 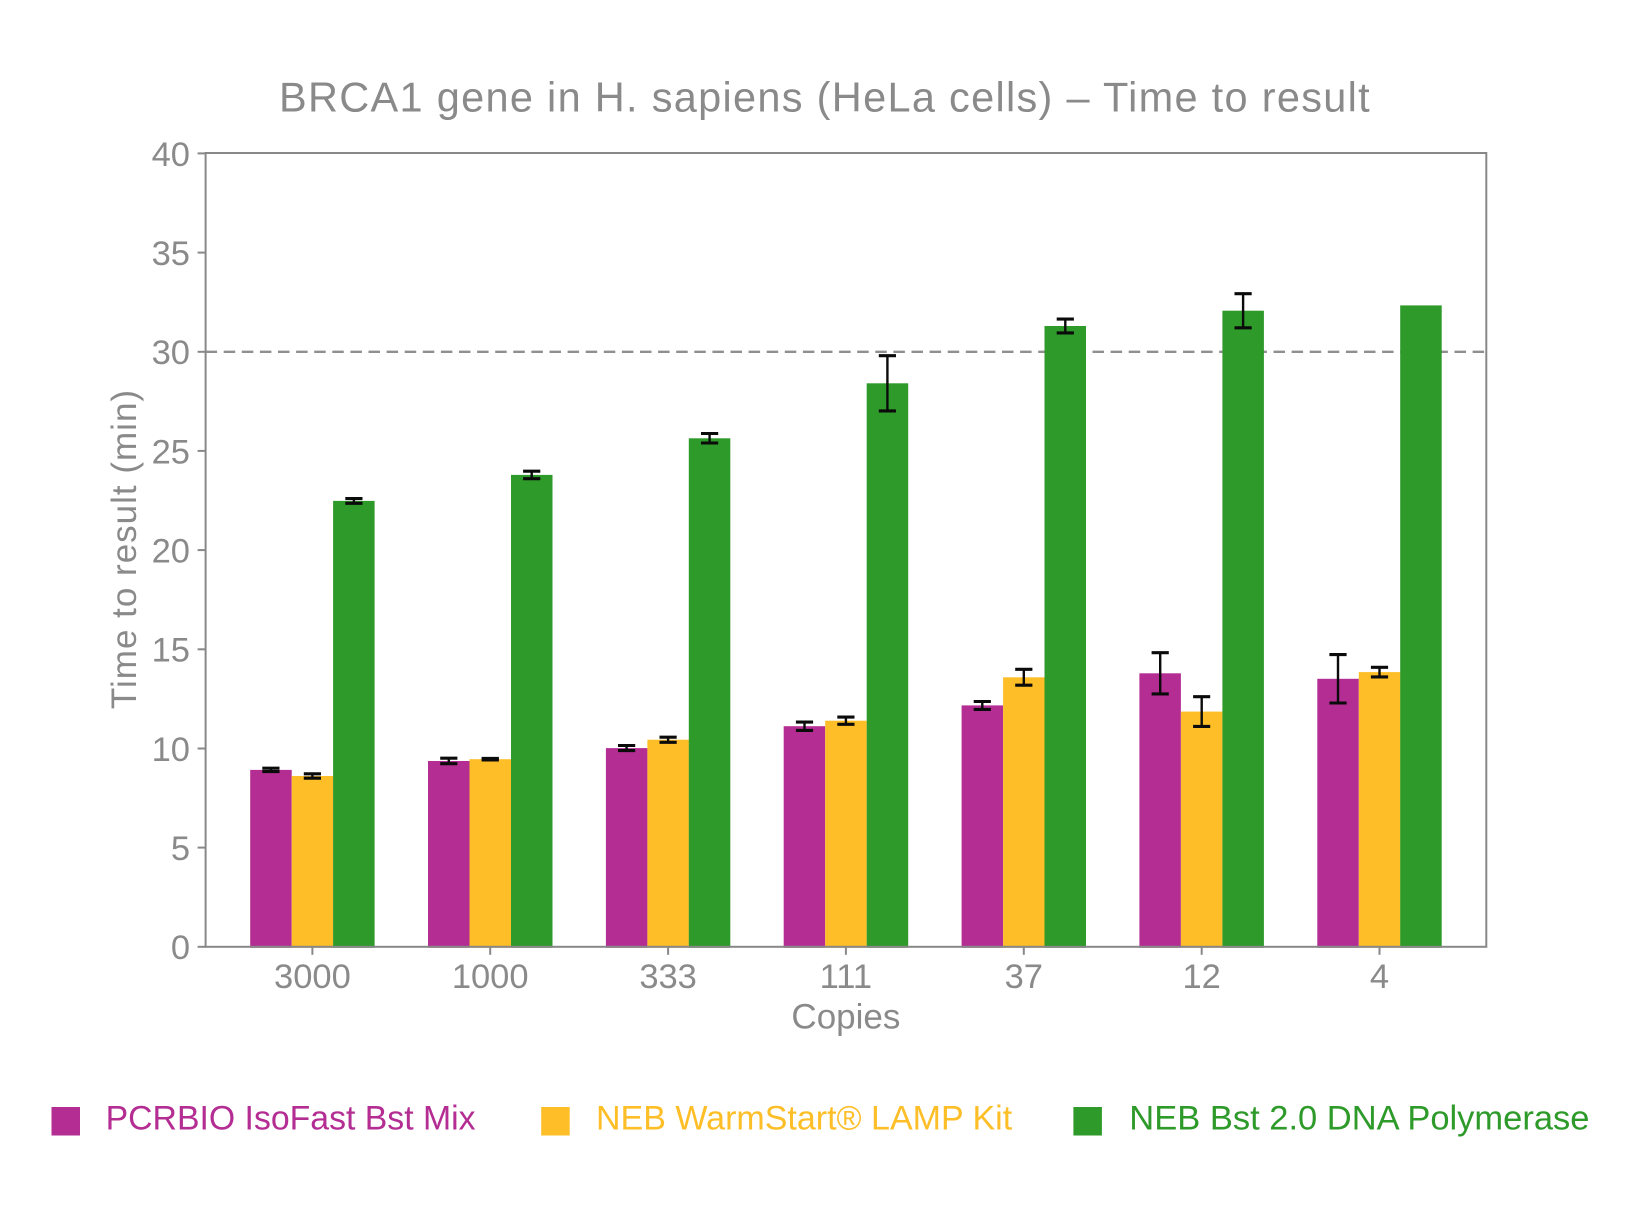 I want to click on svg-text: 40, so click(x=171, y=155).